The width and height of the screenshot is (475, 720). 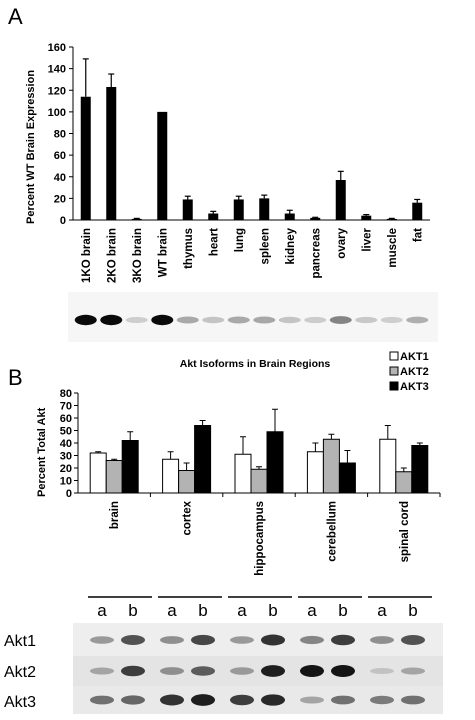 What do you see at coordinates (394, 356) in the screenshot?
I see `legend-swatch-akt1` at bounding box center [394, 356].